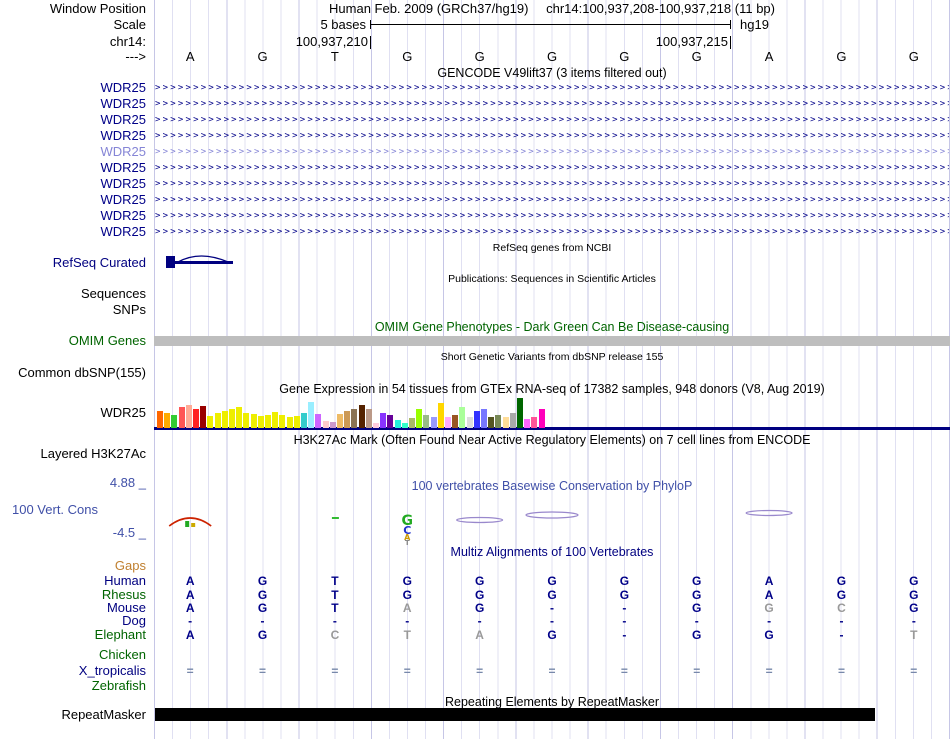 The height and width of the screenshot is (739, 950). Describe the element at coordinates (125, 580) in the screenshot. I see `species-label: Human` at that location.